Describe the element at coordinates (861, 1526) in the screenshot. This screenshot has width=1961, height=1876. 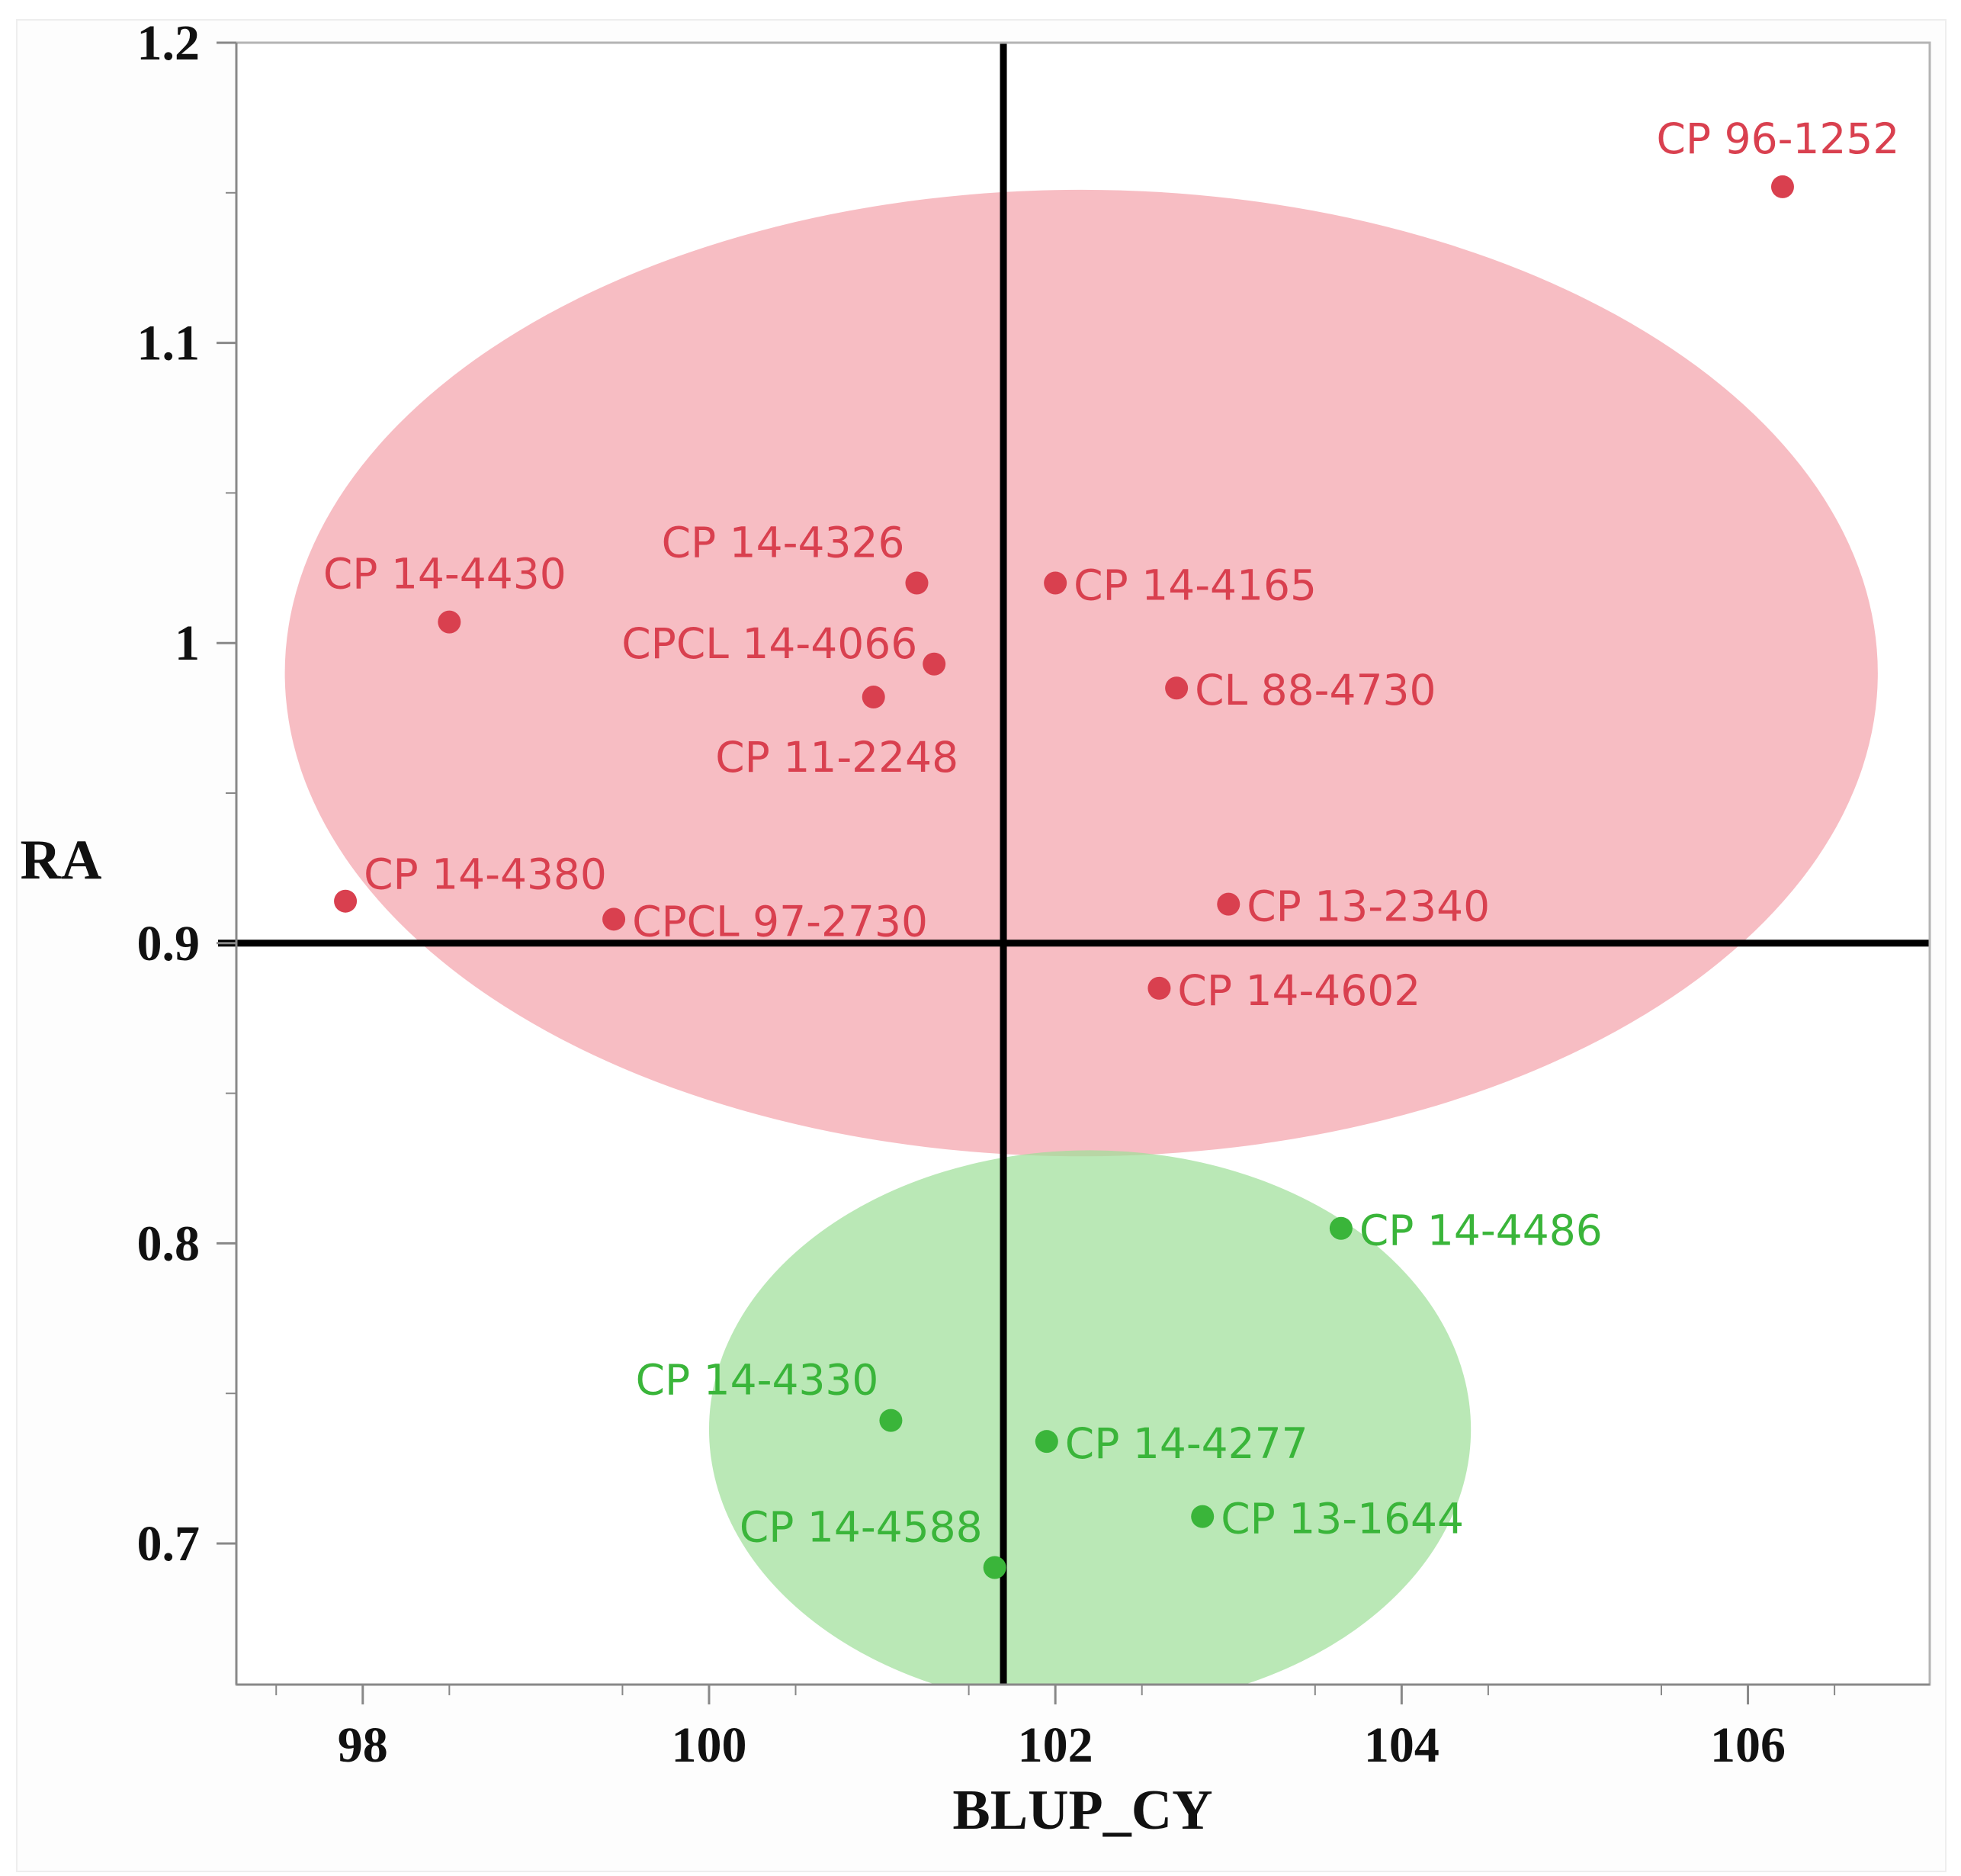
I see `point-label: CP 14-4588` at that location.